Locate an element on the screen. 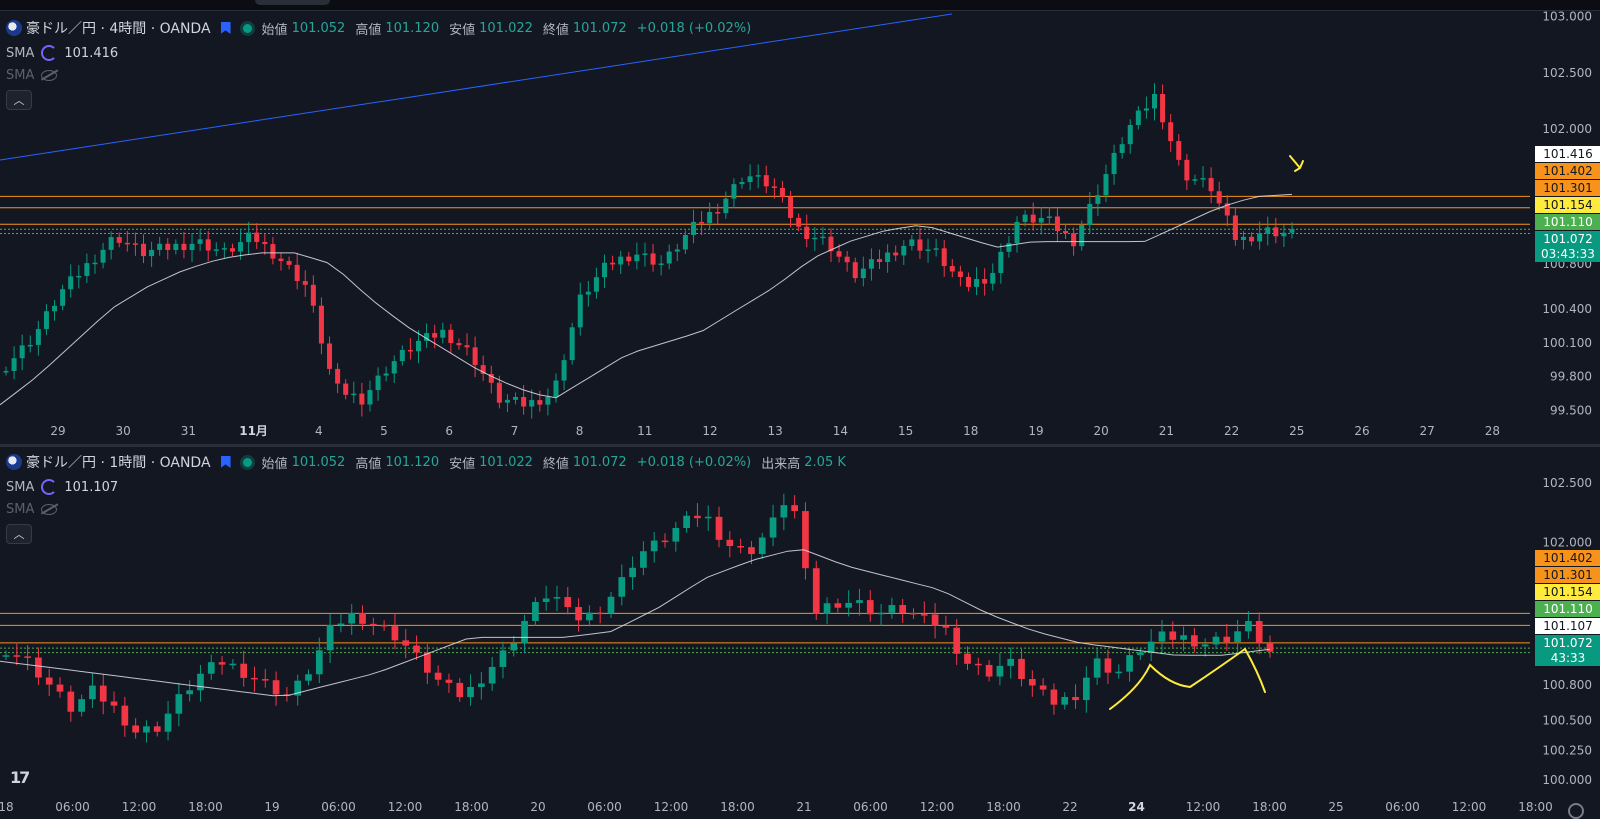 The width and height of the screenshot is (1600, 819). aud-jpy-flag-icon is located at coordinates (14, 28).